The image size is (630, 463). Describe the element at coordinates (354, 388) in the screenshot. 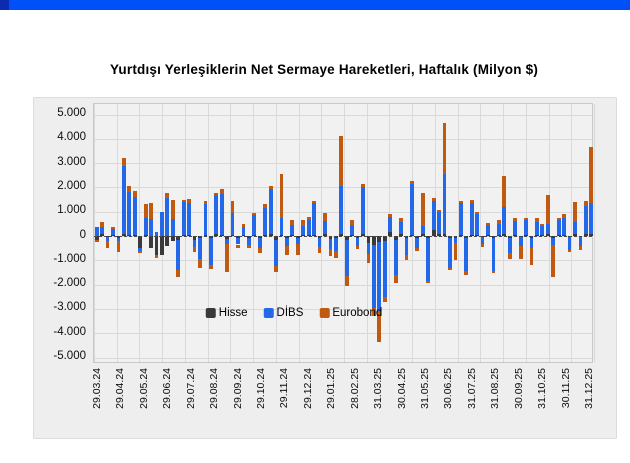

I see `x-tick-label: 28.02.25` at that location.